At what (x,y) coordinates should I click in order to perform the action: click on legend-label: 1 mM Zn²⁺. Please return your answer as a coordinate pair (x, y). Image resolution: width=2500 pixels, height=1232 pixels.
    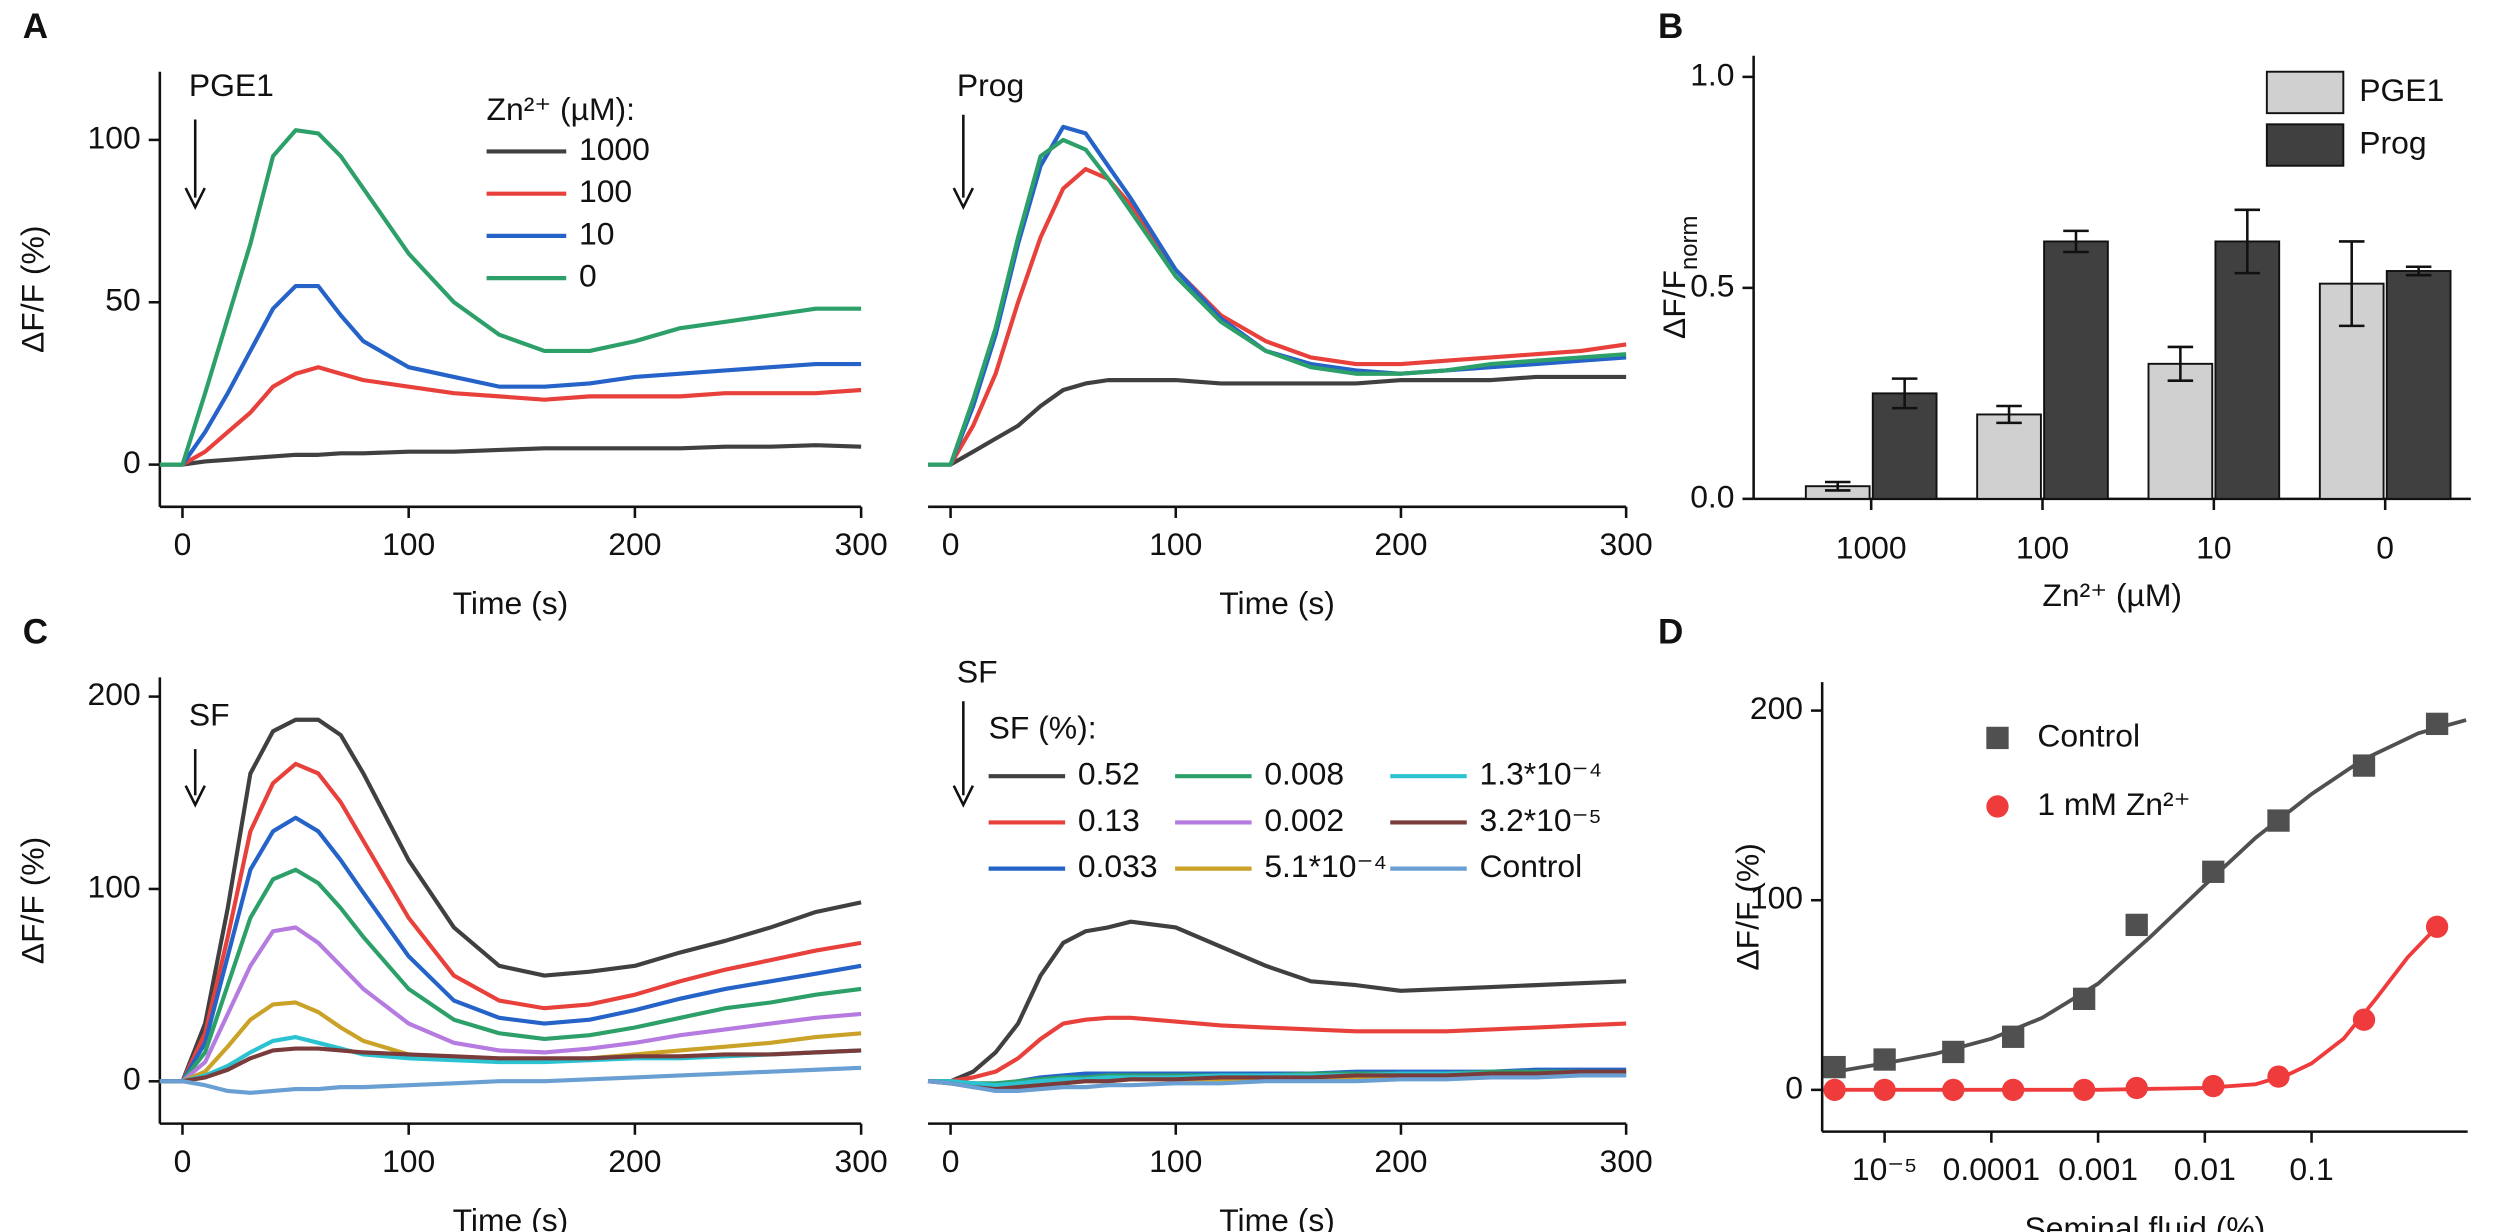
    Looking at the image, I should click on (2113, 804).